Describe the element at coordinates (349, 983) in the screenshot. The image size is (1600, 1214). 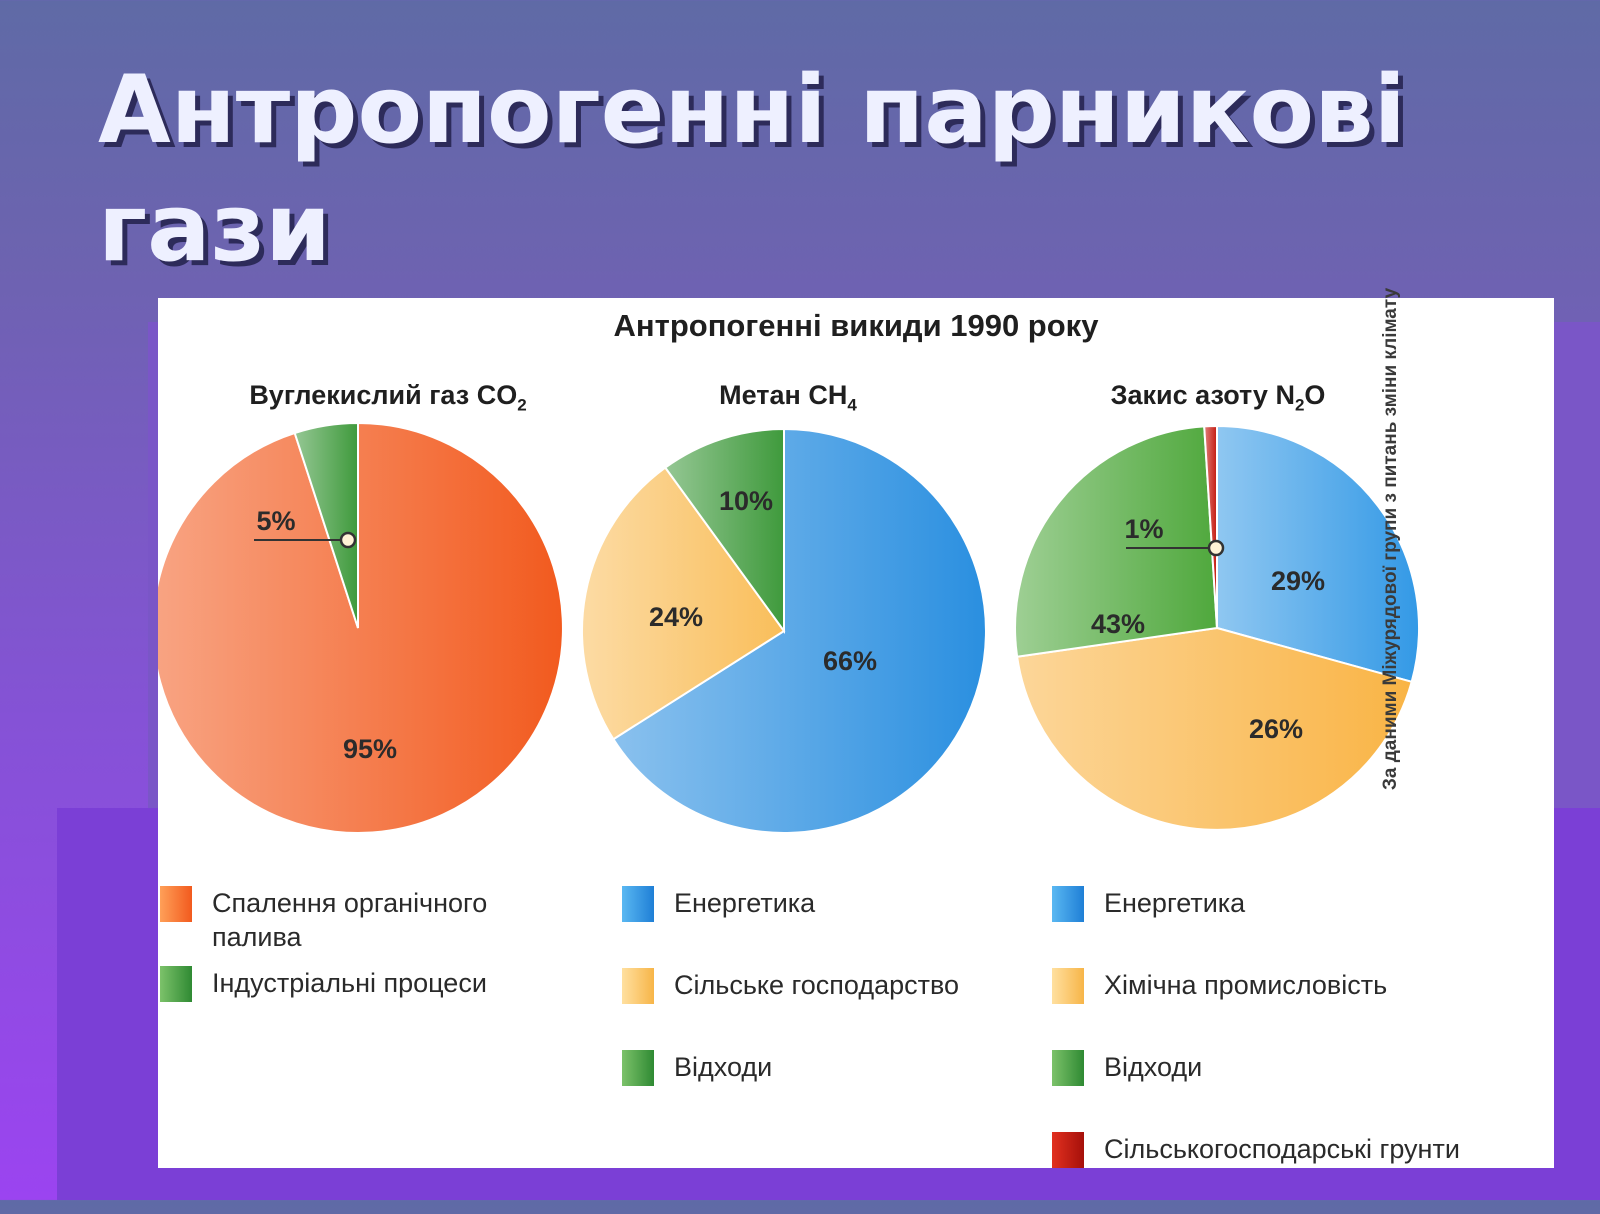
I see `legend-label: Індустріальні процеси` at that location.